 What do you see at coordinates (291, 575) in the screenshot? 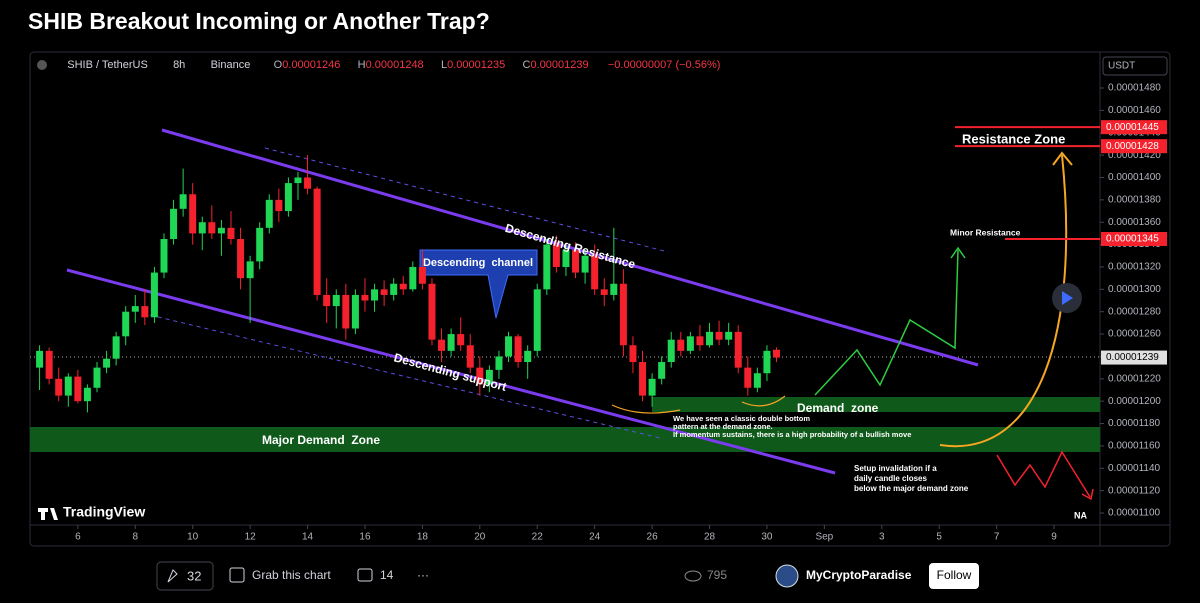
I see `grab-chart: Grab this chart` at bounding box center [291, 575].